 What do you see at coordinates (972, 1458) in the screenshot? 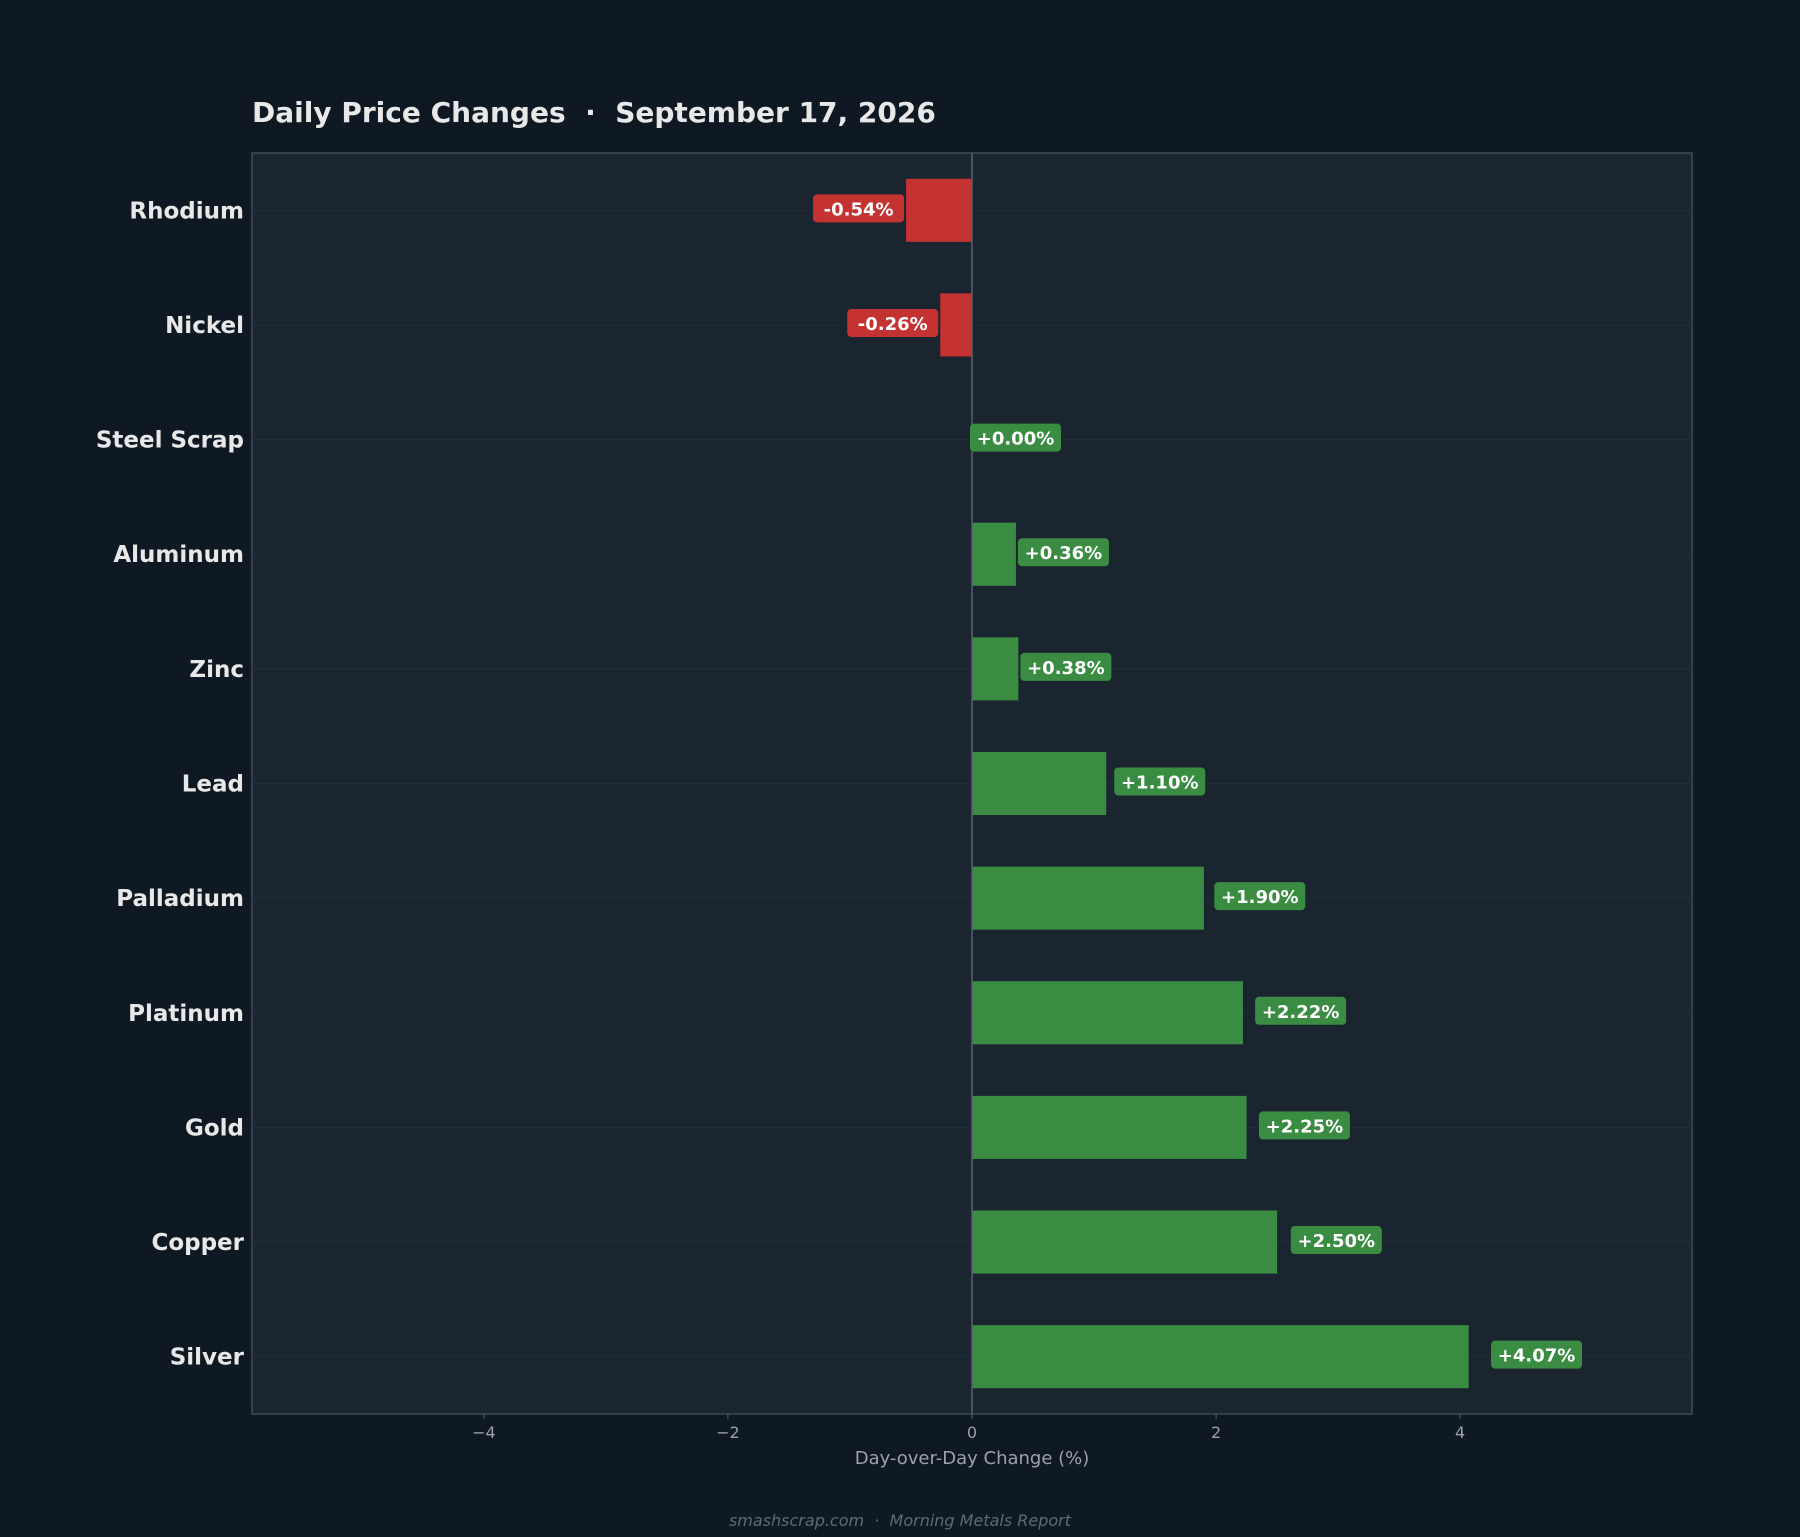
I see `x-axis-label: Day-over-Day Change (%)` at bounding box center [972, 1458].